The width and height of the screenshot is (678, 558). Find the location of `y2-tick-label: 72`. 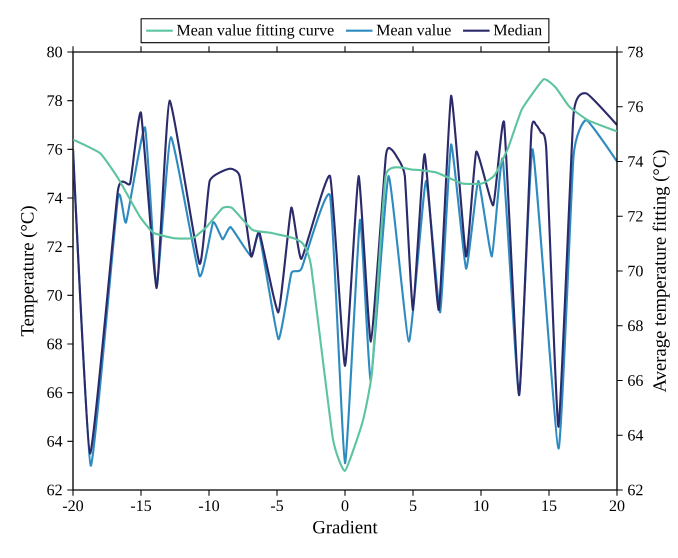

y2-tick-label: 72 is located at coordinates (635, 216).